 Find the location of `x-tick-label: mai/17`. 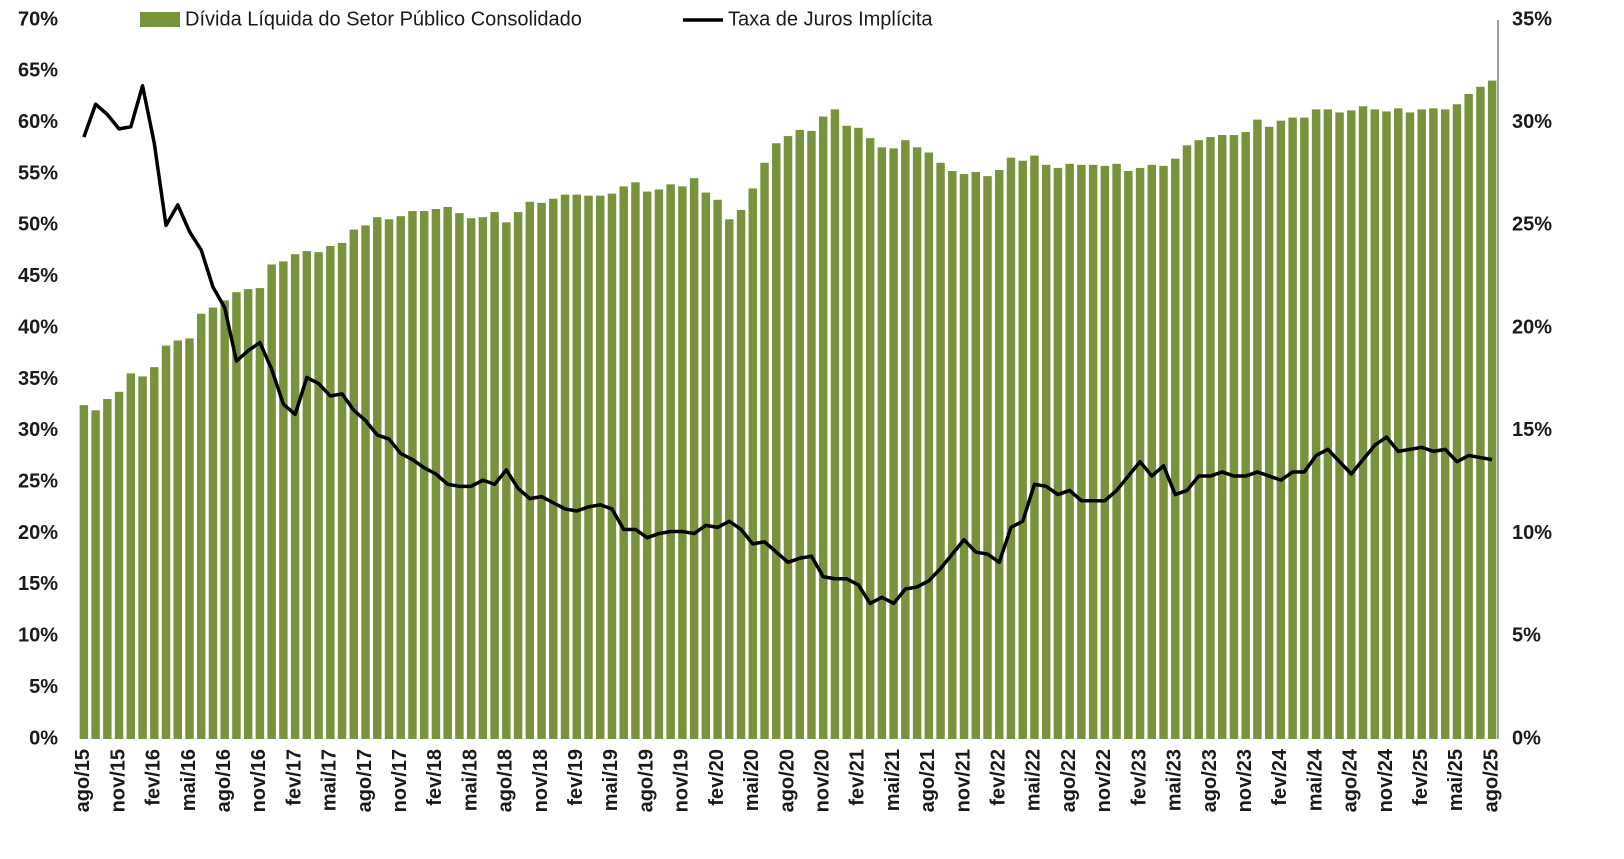

x-tick-label: mai/17 is located at coordinates (330, 780).